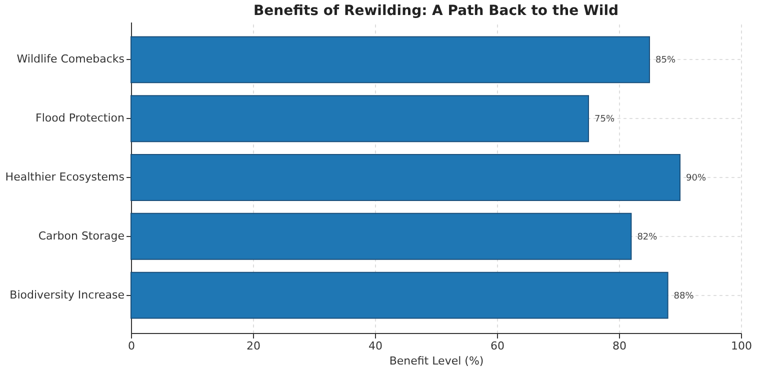 The width and height of the screenshot is (758, 376). I want to click on data-label: 75%, so click(604, 119).